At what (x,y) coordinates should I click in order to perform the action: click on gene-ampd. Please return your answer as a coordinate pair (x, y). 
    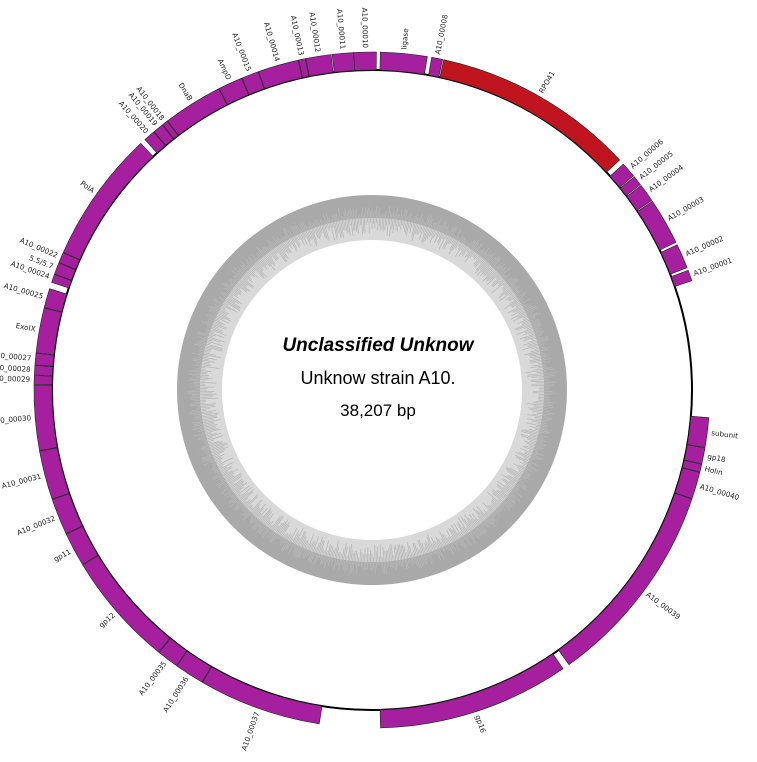
    Looking at the image, I should click on (233, 91).